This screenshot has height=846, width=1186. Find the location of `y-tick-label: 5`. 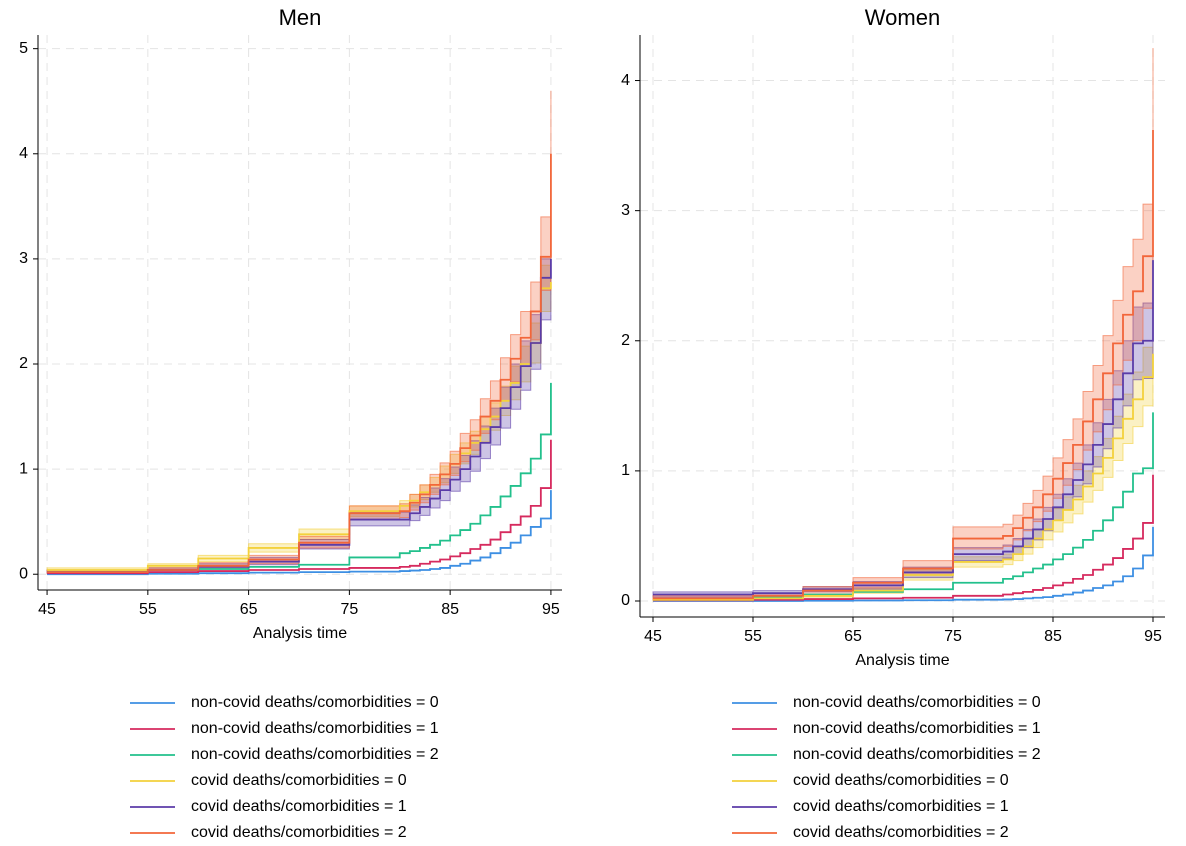

y-tick-label: 5 is located at coordinates (23, 48).